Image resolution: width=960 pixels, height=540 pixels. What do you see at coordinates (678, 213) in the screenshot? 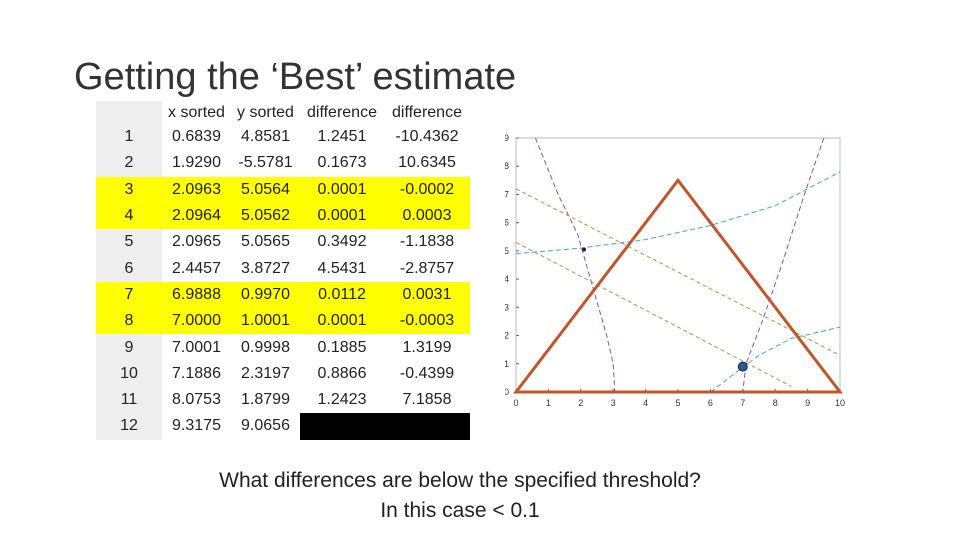
I see `cyan-curve-upper` at bounding box center [678, 213].